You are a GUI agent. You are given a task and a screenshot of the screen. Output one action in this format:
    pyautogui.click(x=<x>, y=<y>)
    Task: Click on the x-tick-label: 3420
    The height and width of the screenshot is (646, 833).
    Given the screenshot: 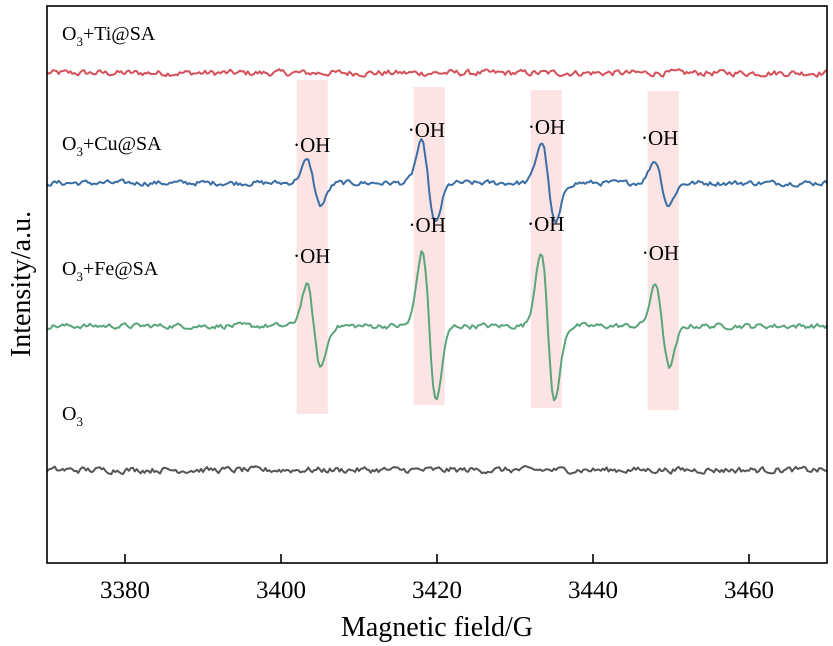 What is the action you would take?
    pyautogui.click(x=437, y=590)
    